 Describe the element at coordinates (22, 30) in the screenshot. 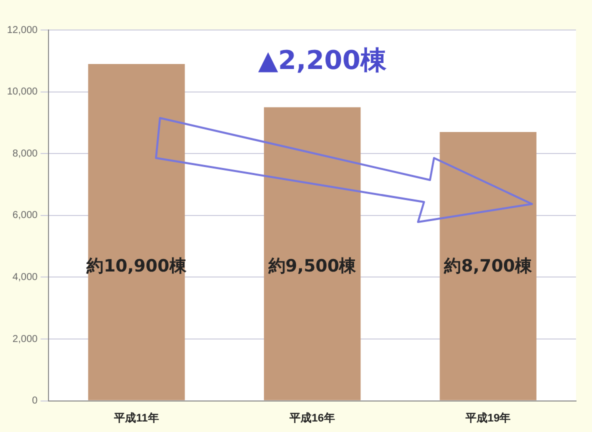

I see `y-tick-label: 12,000` at that location.